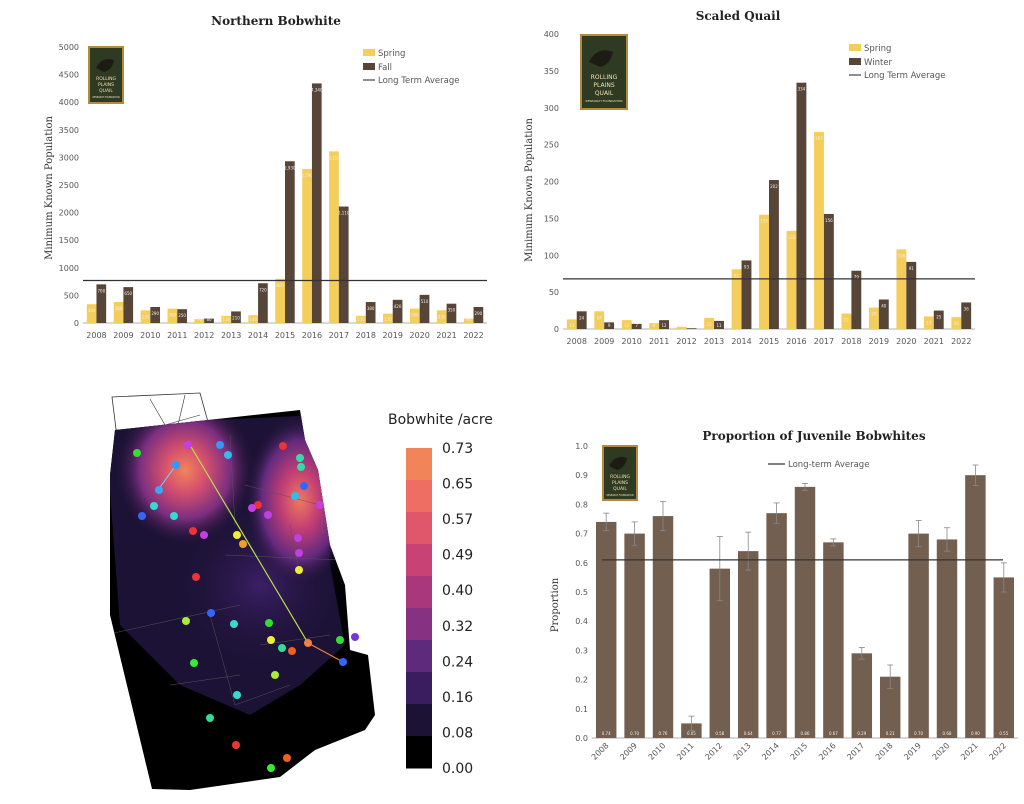 This screenshot has height=804, width=1024. Describe the element at coordinates (918, 733) in the screenshot. I see `data-label: 0.70` at that location.